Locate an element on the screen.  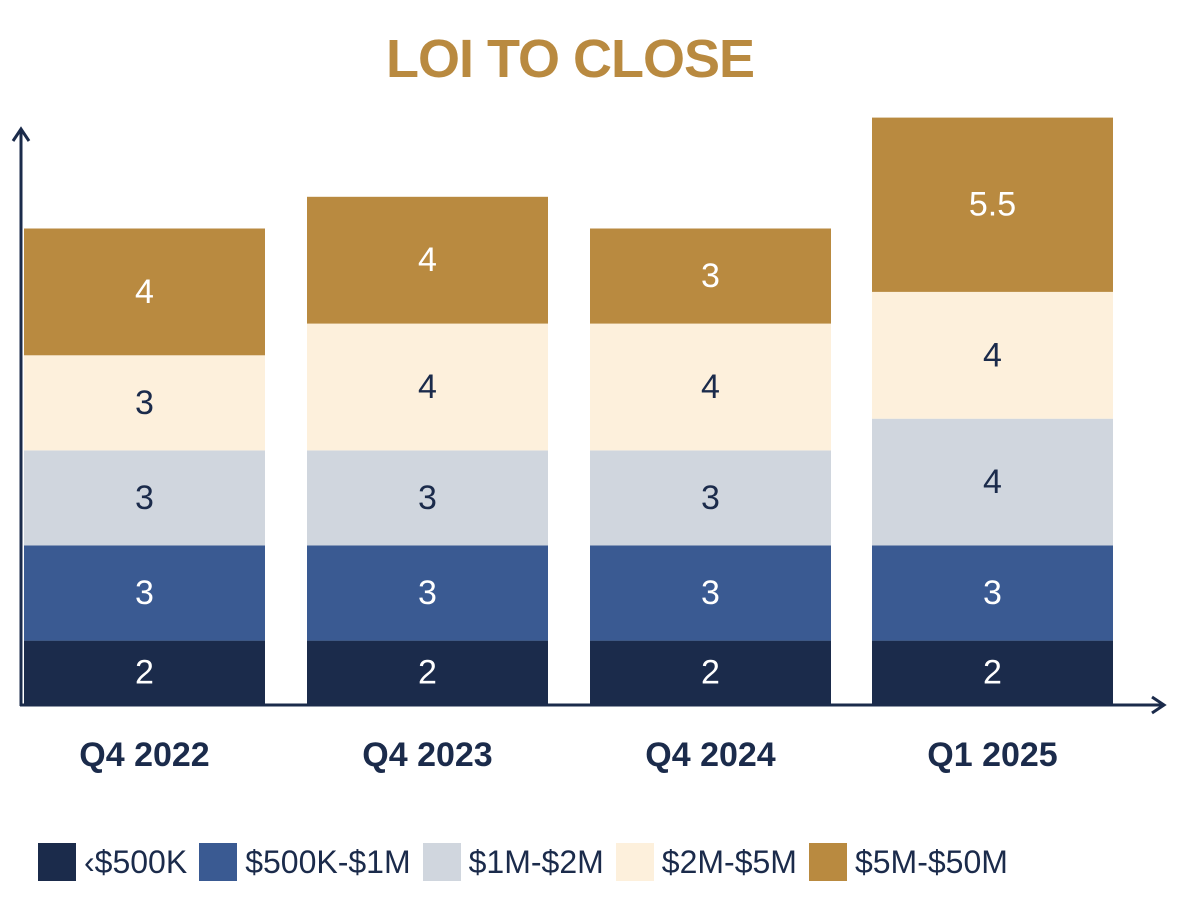
chart-title: LOI TO CLOSE is located at coordinates (570, 59).